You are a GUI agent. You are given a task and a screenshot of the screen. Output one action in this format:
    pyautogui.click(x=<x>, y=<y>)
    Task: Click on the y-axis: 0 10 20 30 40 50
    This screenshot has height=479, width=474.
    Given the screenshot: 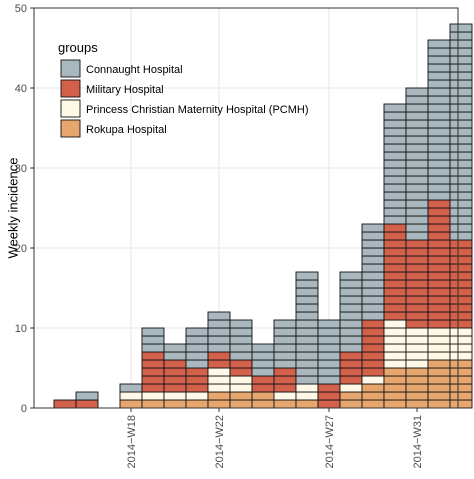 What is the action you would take?
    pyautogui.click(x=24, y=209)
    